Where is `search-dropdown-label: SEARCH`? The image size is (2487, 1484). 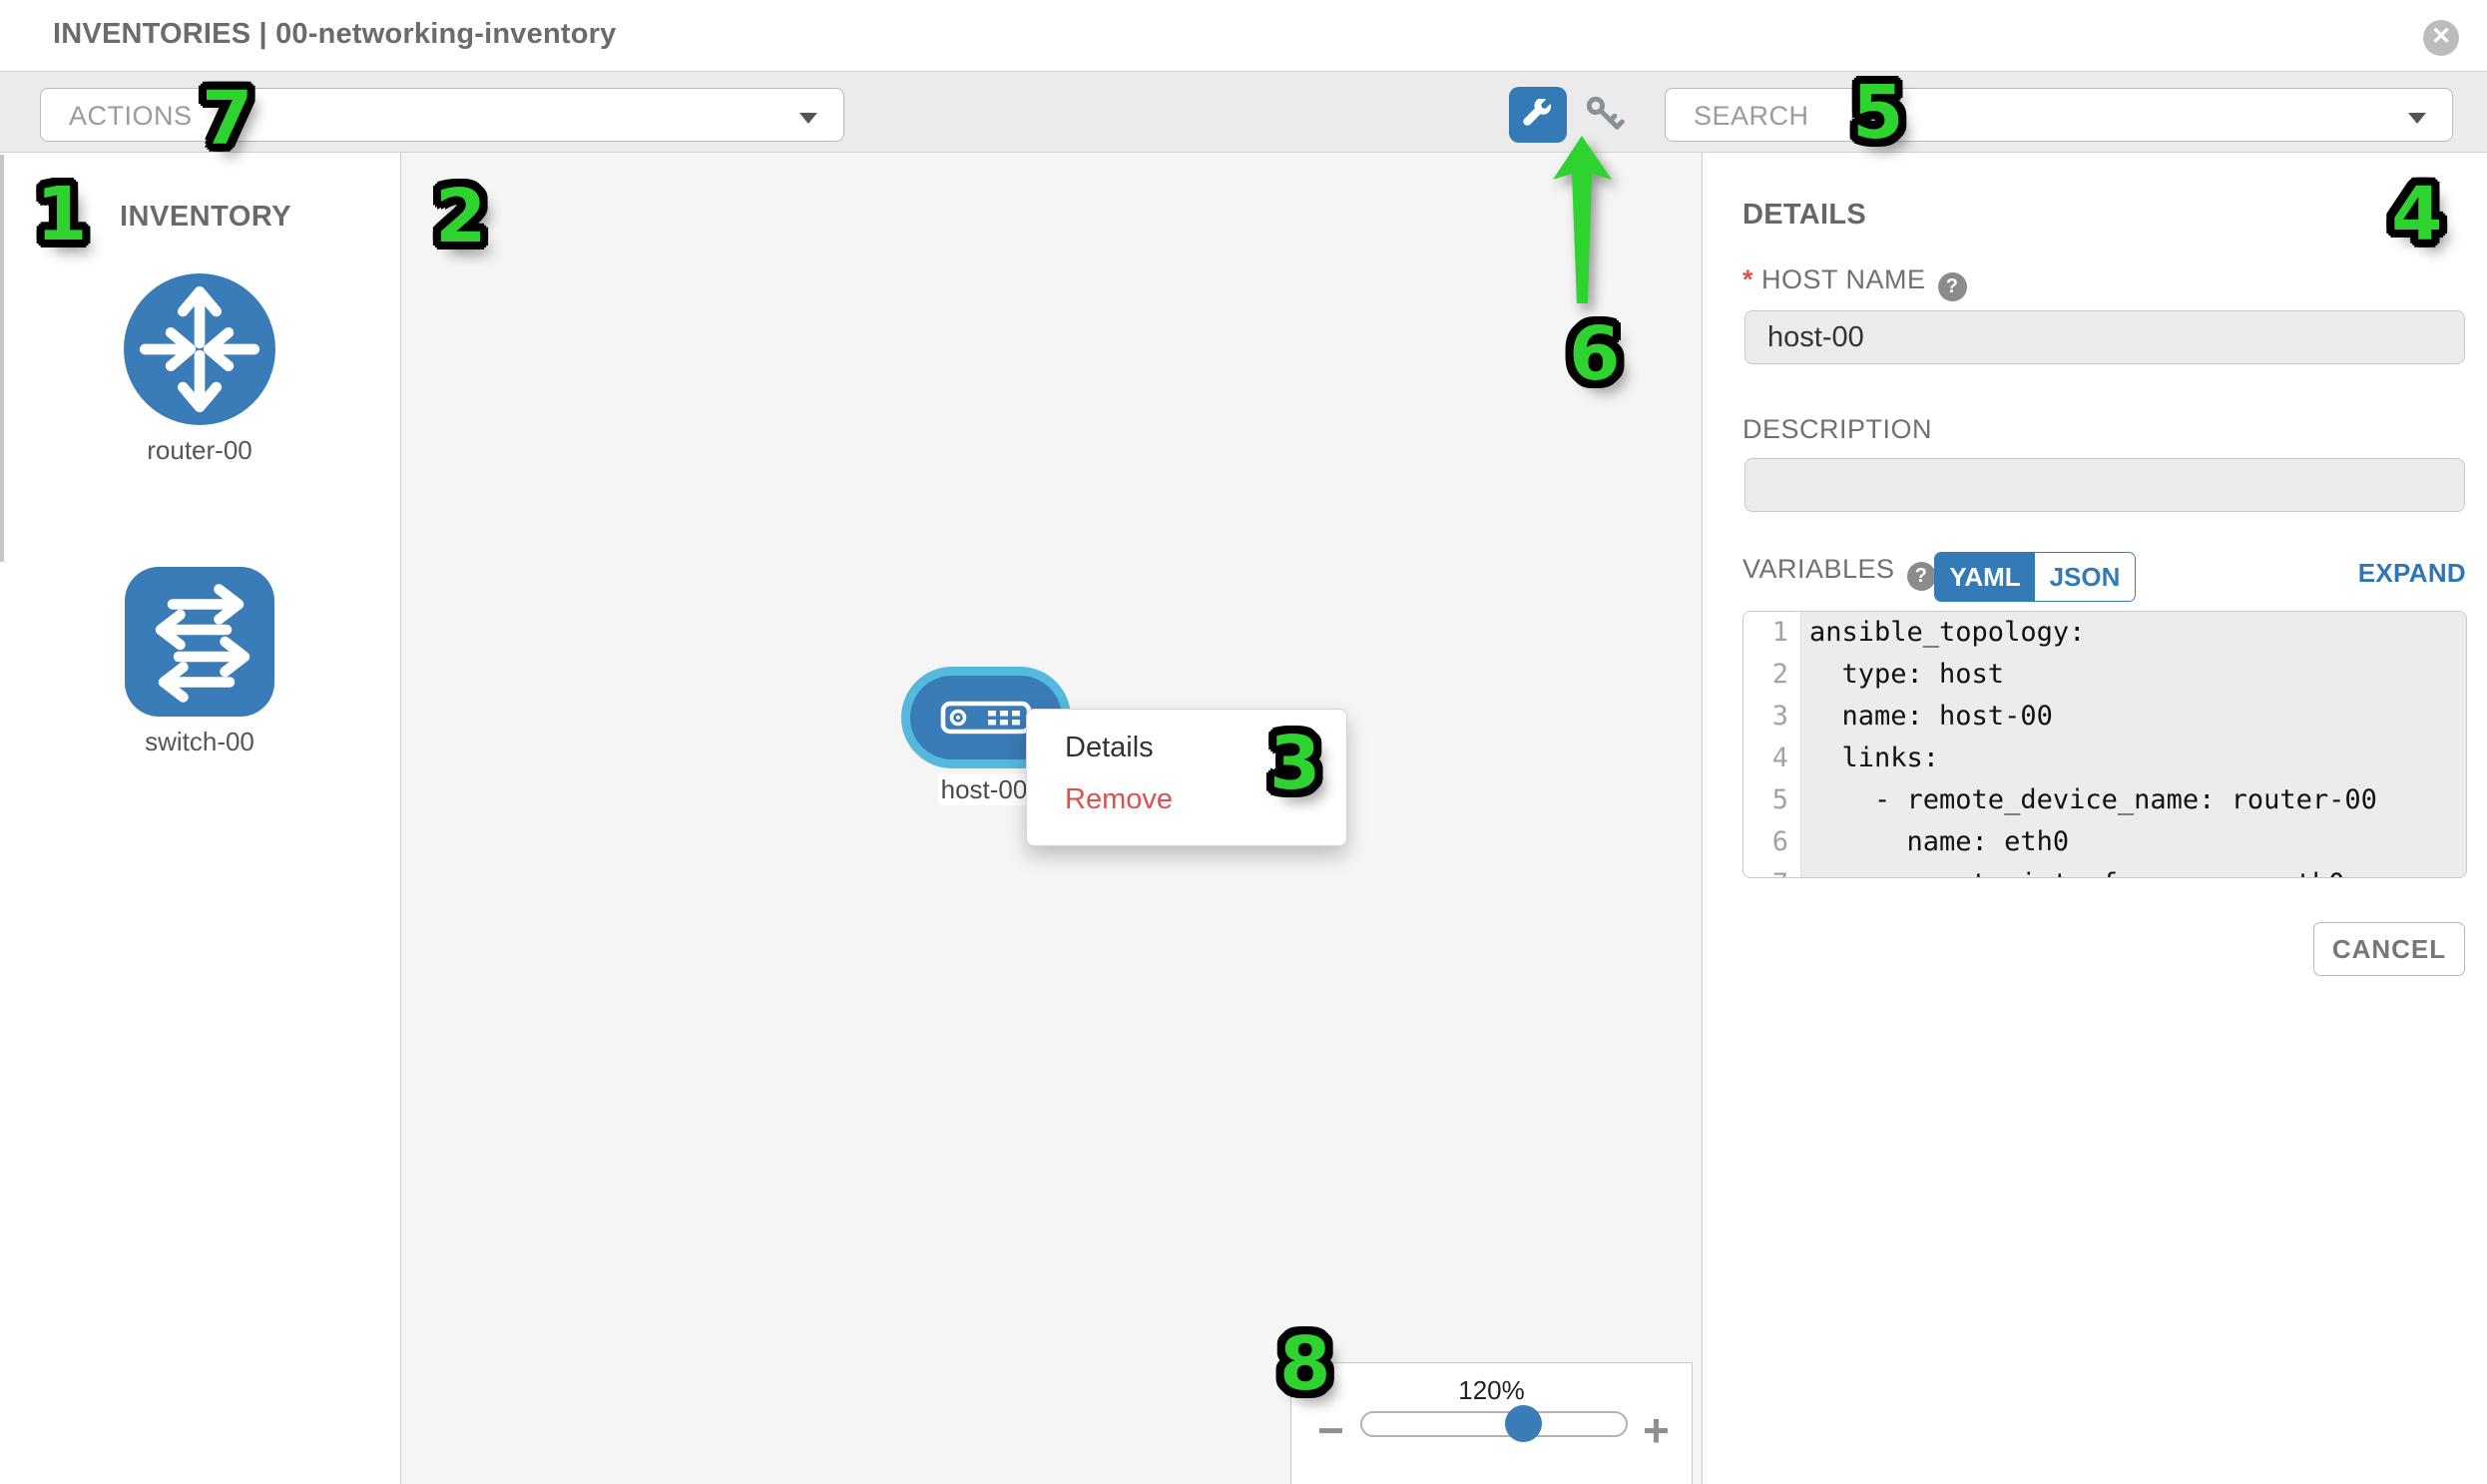 search-dropdown-label: SEARCH is located at coordinates (1751, 116).